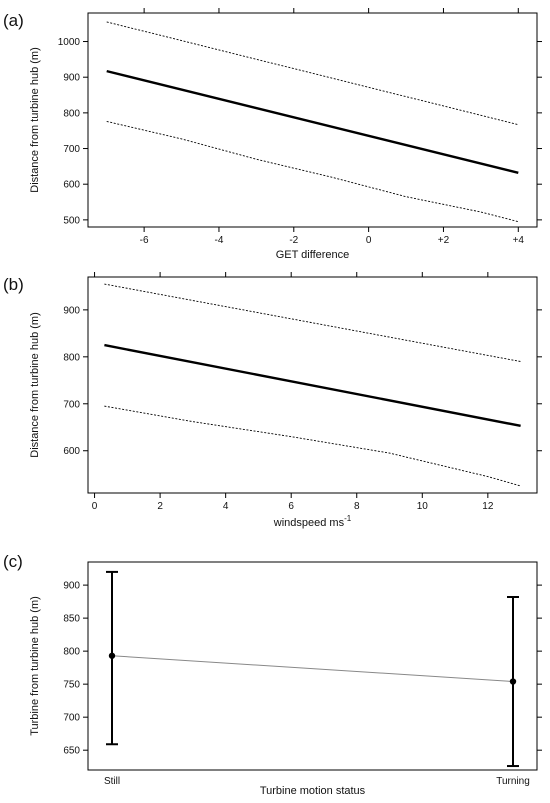  I want to click on x-axis-label: GET difference, so click(313, 255).